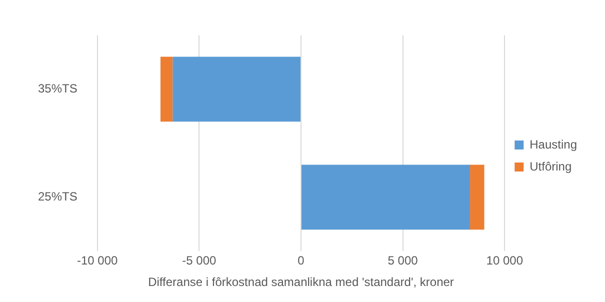 Image resolution: width=605 pixels, height=302 pixels. What do you see at coordinates (505, 261) in the screenshot?
I see `x-tick-label: 10 000` at bounding box center [505, 261].